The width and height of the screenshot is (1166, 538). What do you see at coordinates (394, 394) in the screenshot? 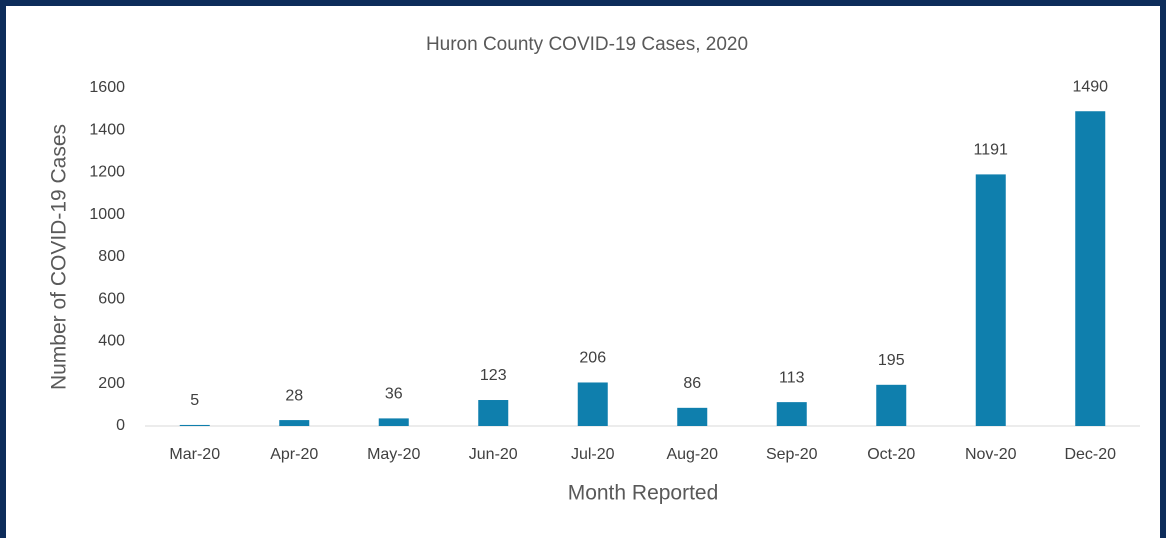
I see `data-label: 36` at bounding box center [394, 394].